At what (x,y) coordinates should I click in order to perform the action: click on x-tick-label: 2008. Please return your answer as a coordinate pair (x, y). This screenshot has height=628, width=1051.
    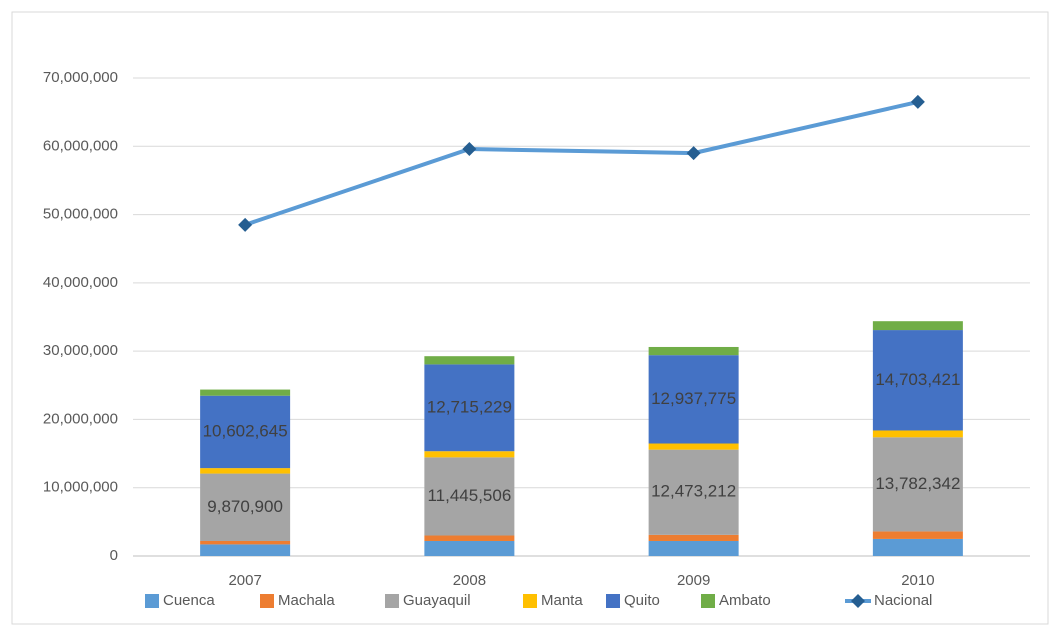
    Looking at the image, I should click on (469, 580).